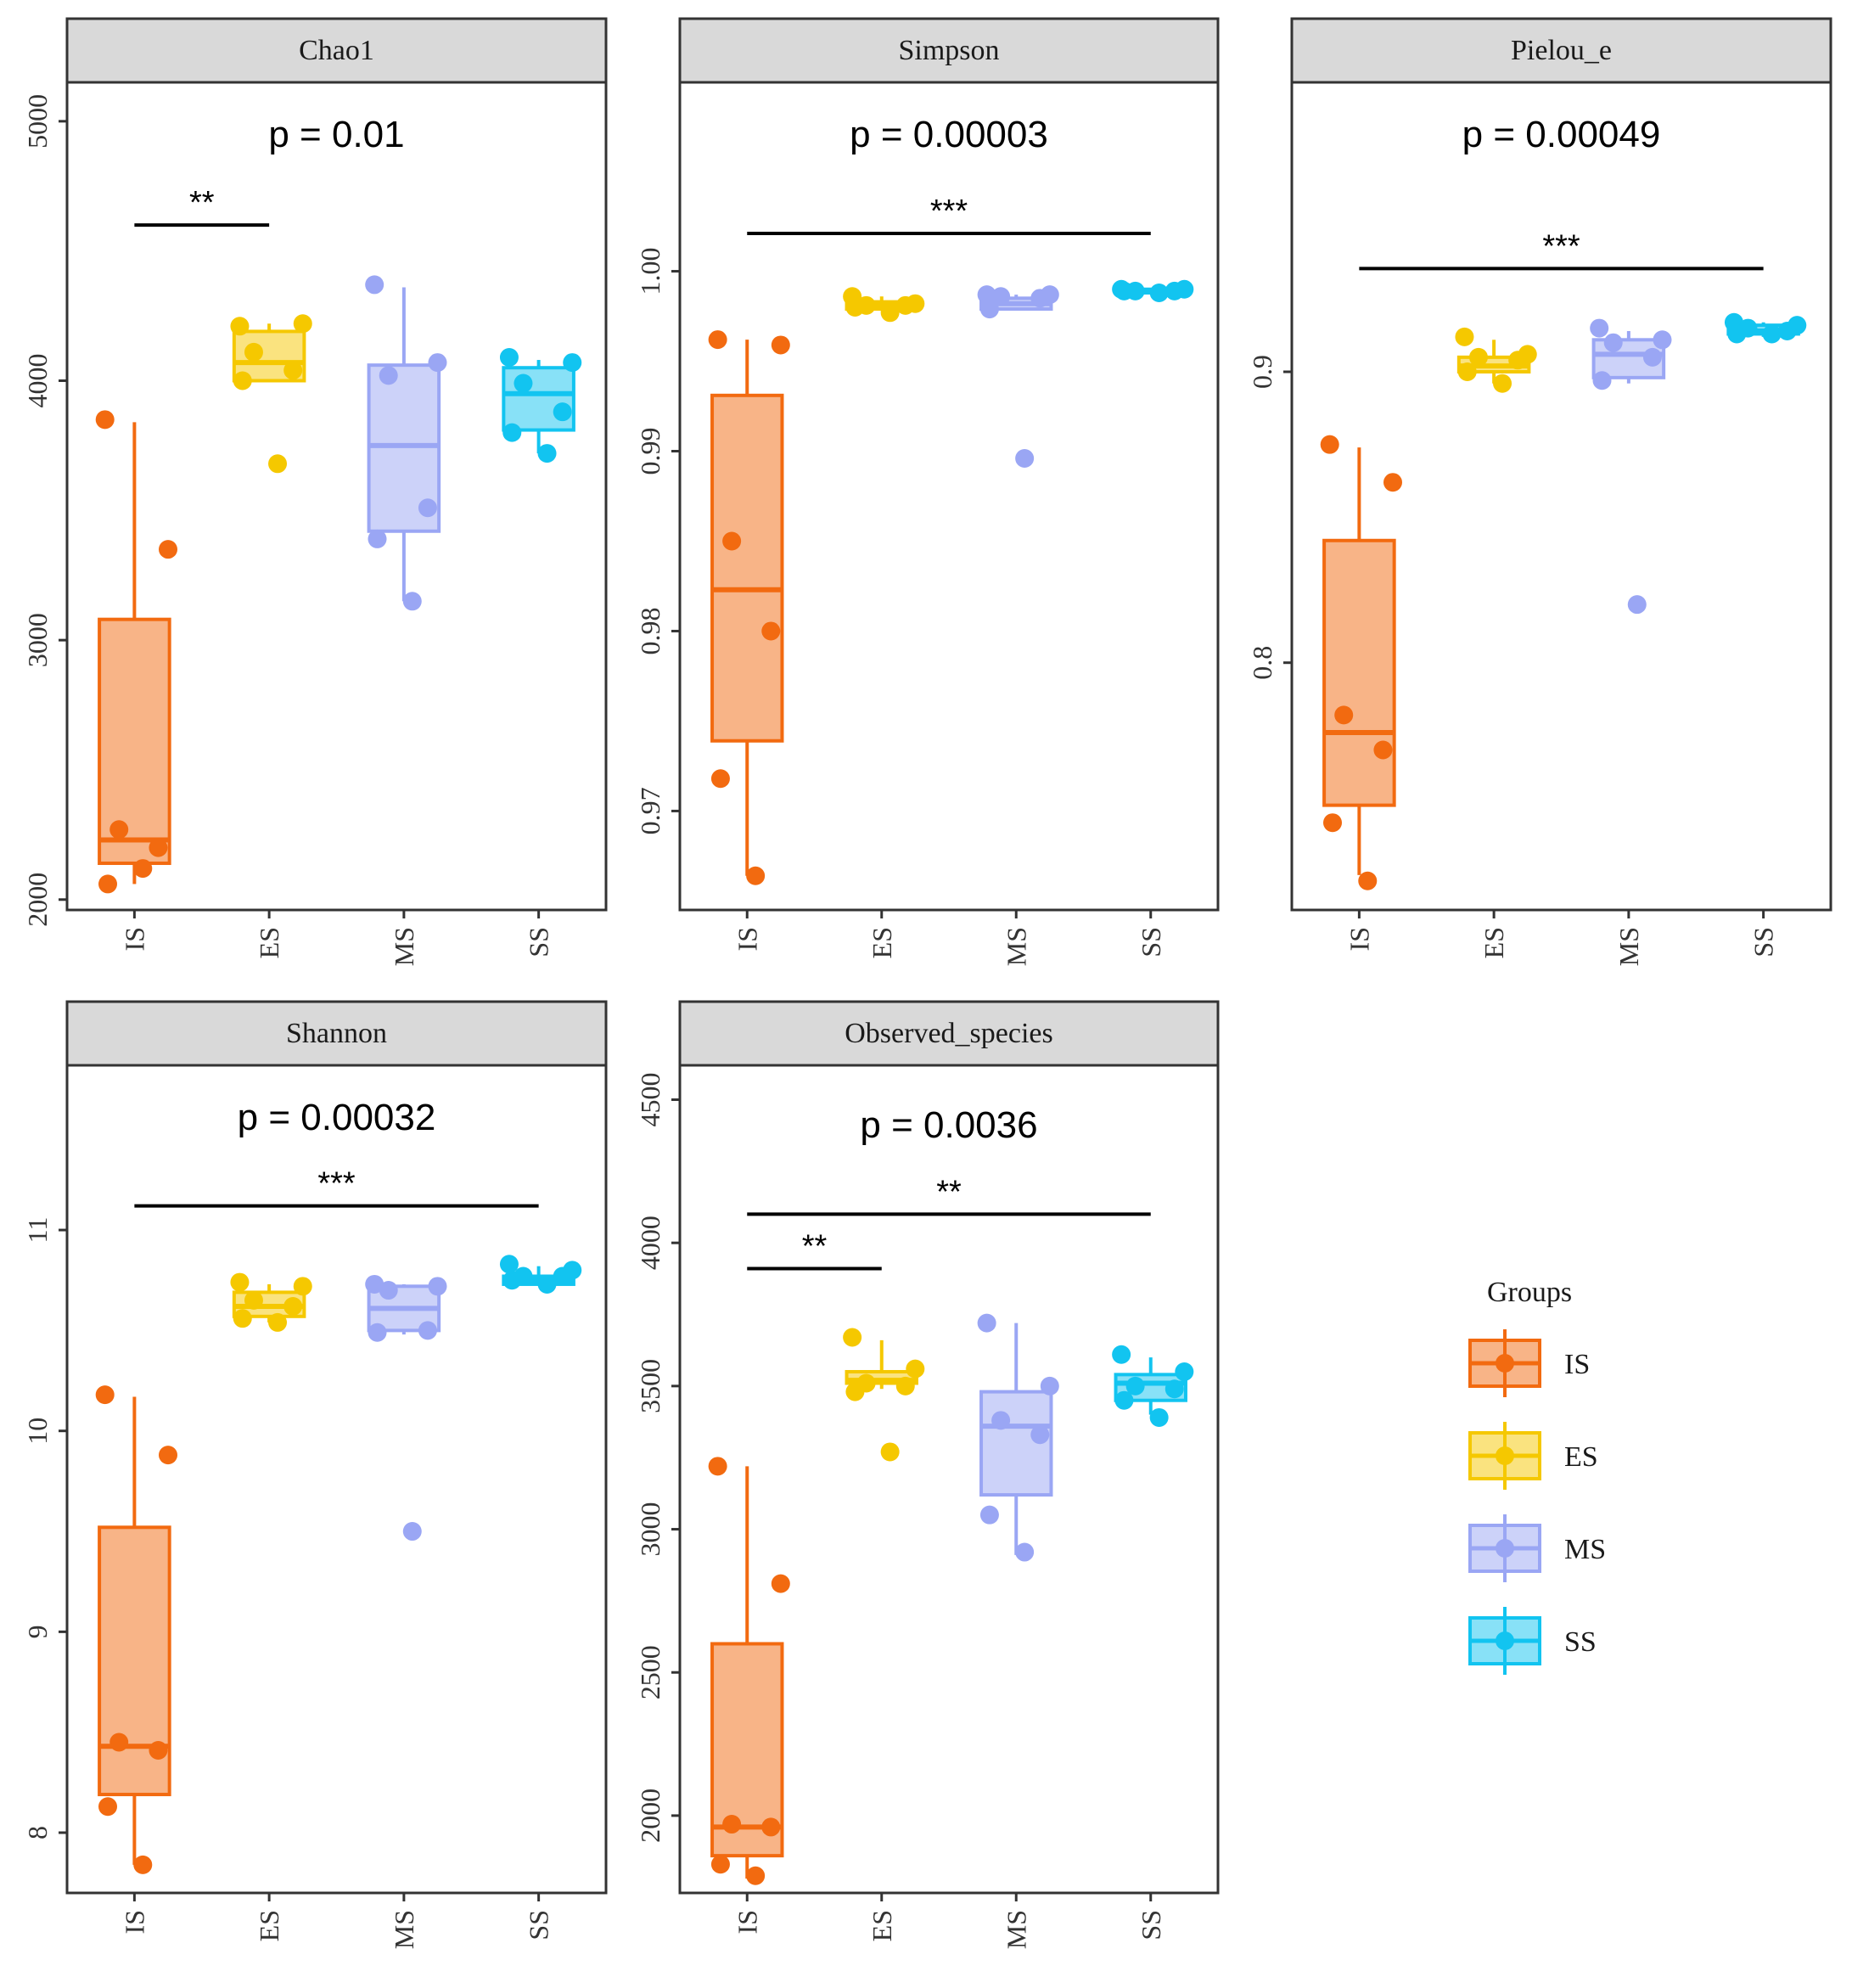 Image resolution: width=1852 pixels, height=1988 pixels. Describe the element at coordinates (1532, 1641) in the screenshot. I see `legend-item-SS: SS` at that location.